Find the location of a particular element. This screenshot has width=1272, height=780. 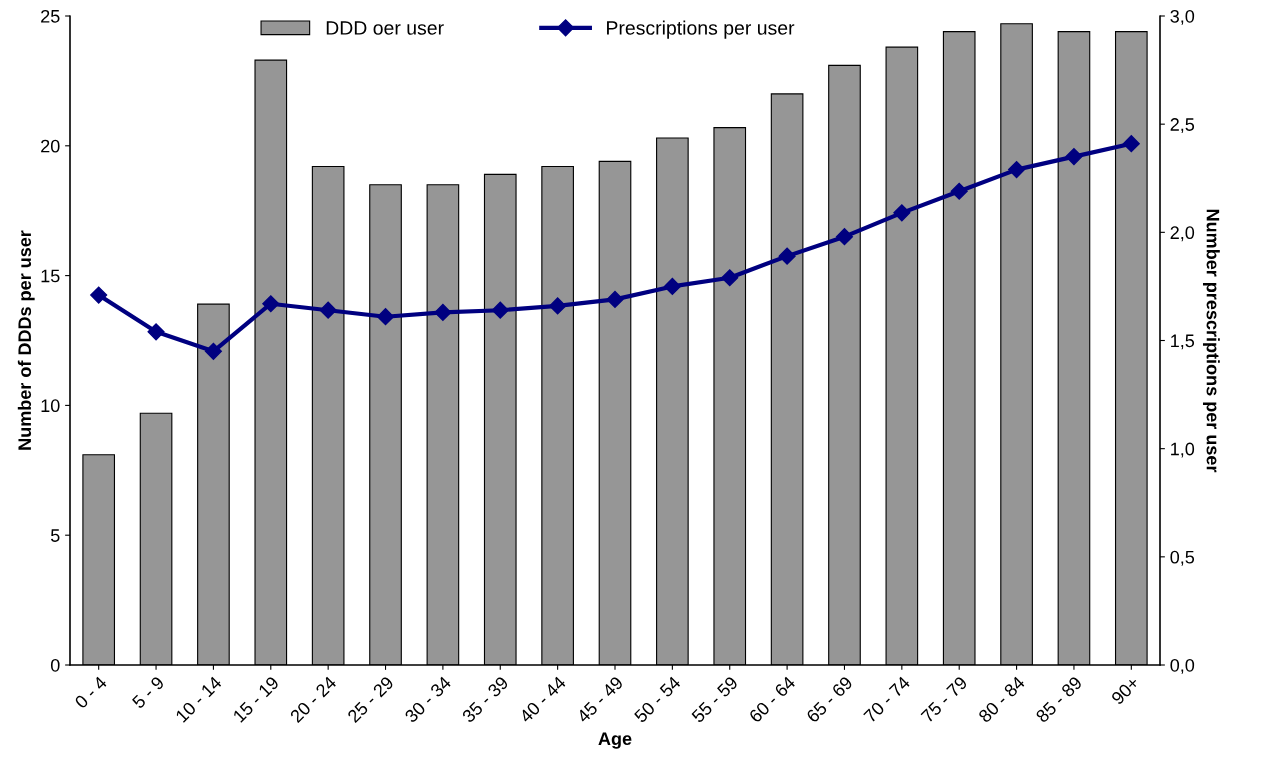

y2-tick-label: 1,5 is located at coordinates (1183, 342).